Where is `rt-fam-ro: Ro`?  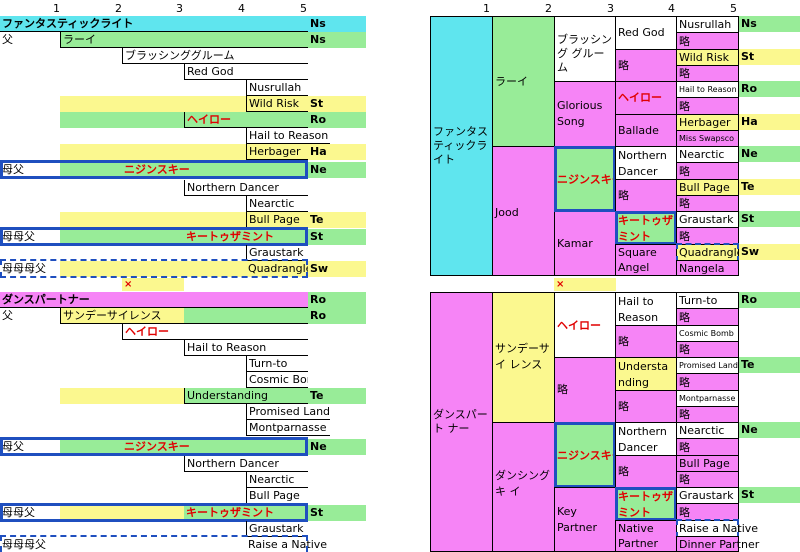
rt-fam-ro: Ro is located at coordinates (769, 89).